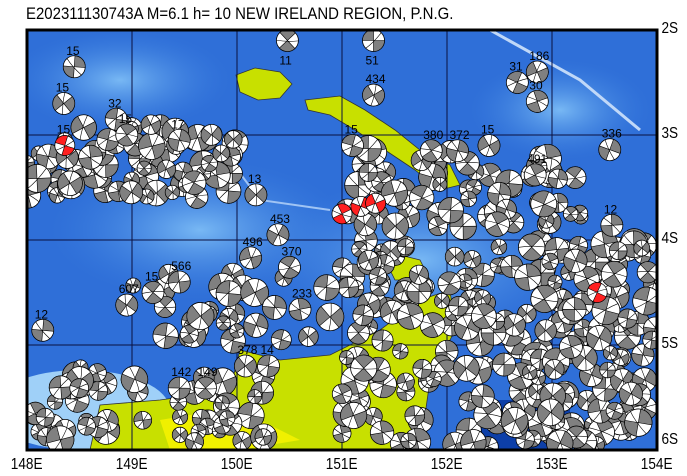 The width and height of the screenshot is (687, 476). Describe the element at coordinates (516, 67) in the screenshot. I see `depth-label: 31` at that location.